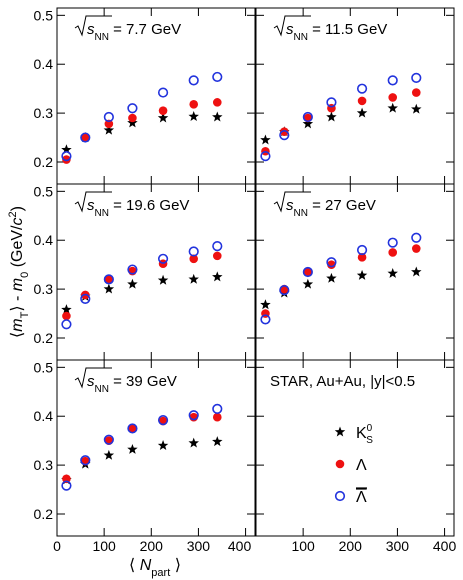  I want to click on legend-sub: S, so click(369, 440).